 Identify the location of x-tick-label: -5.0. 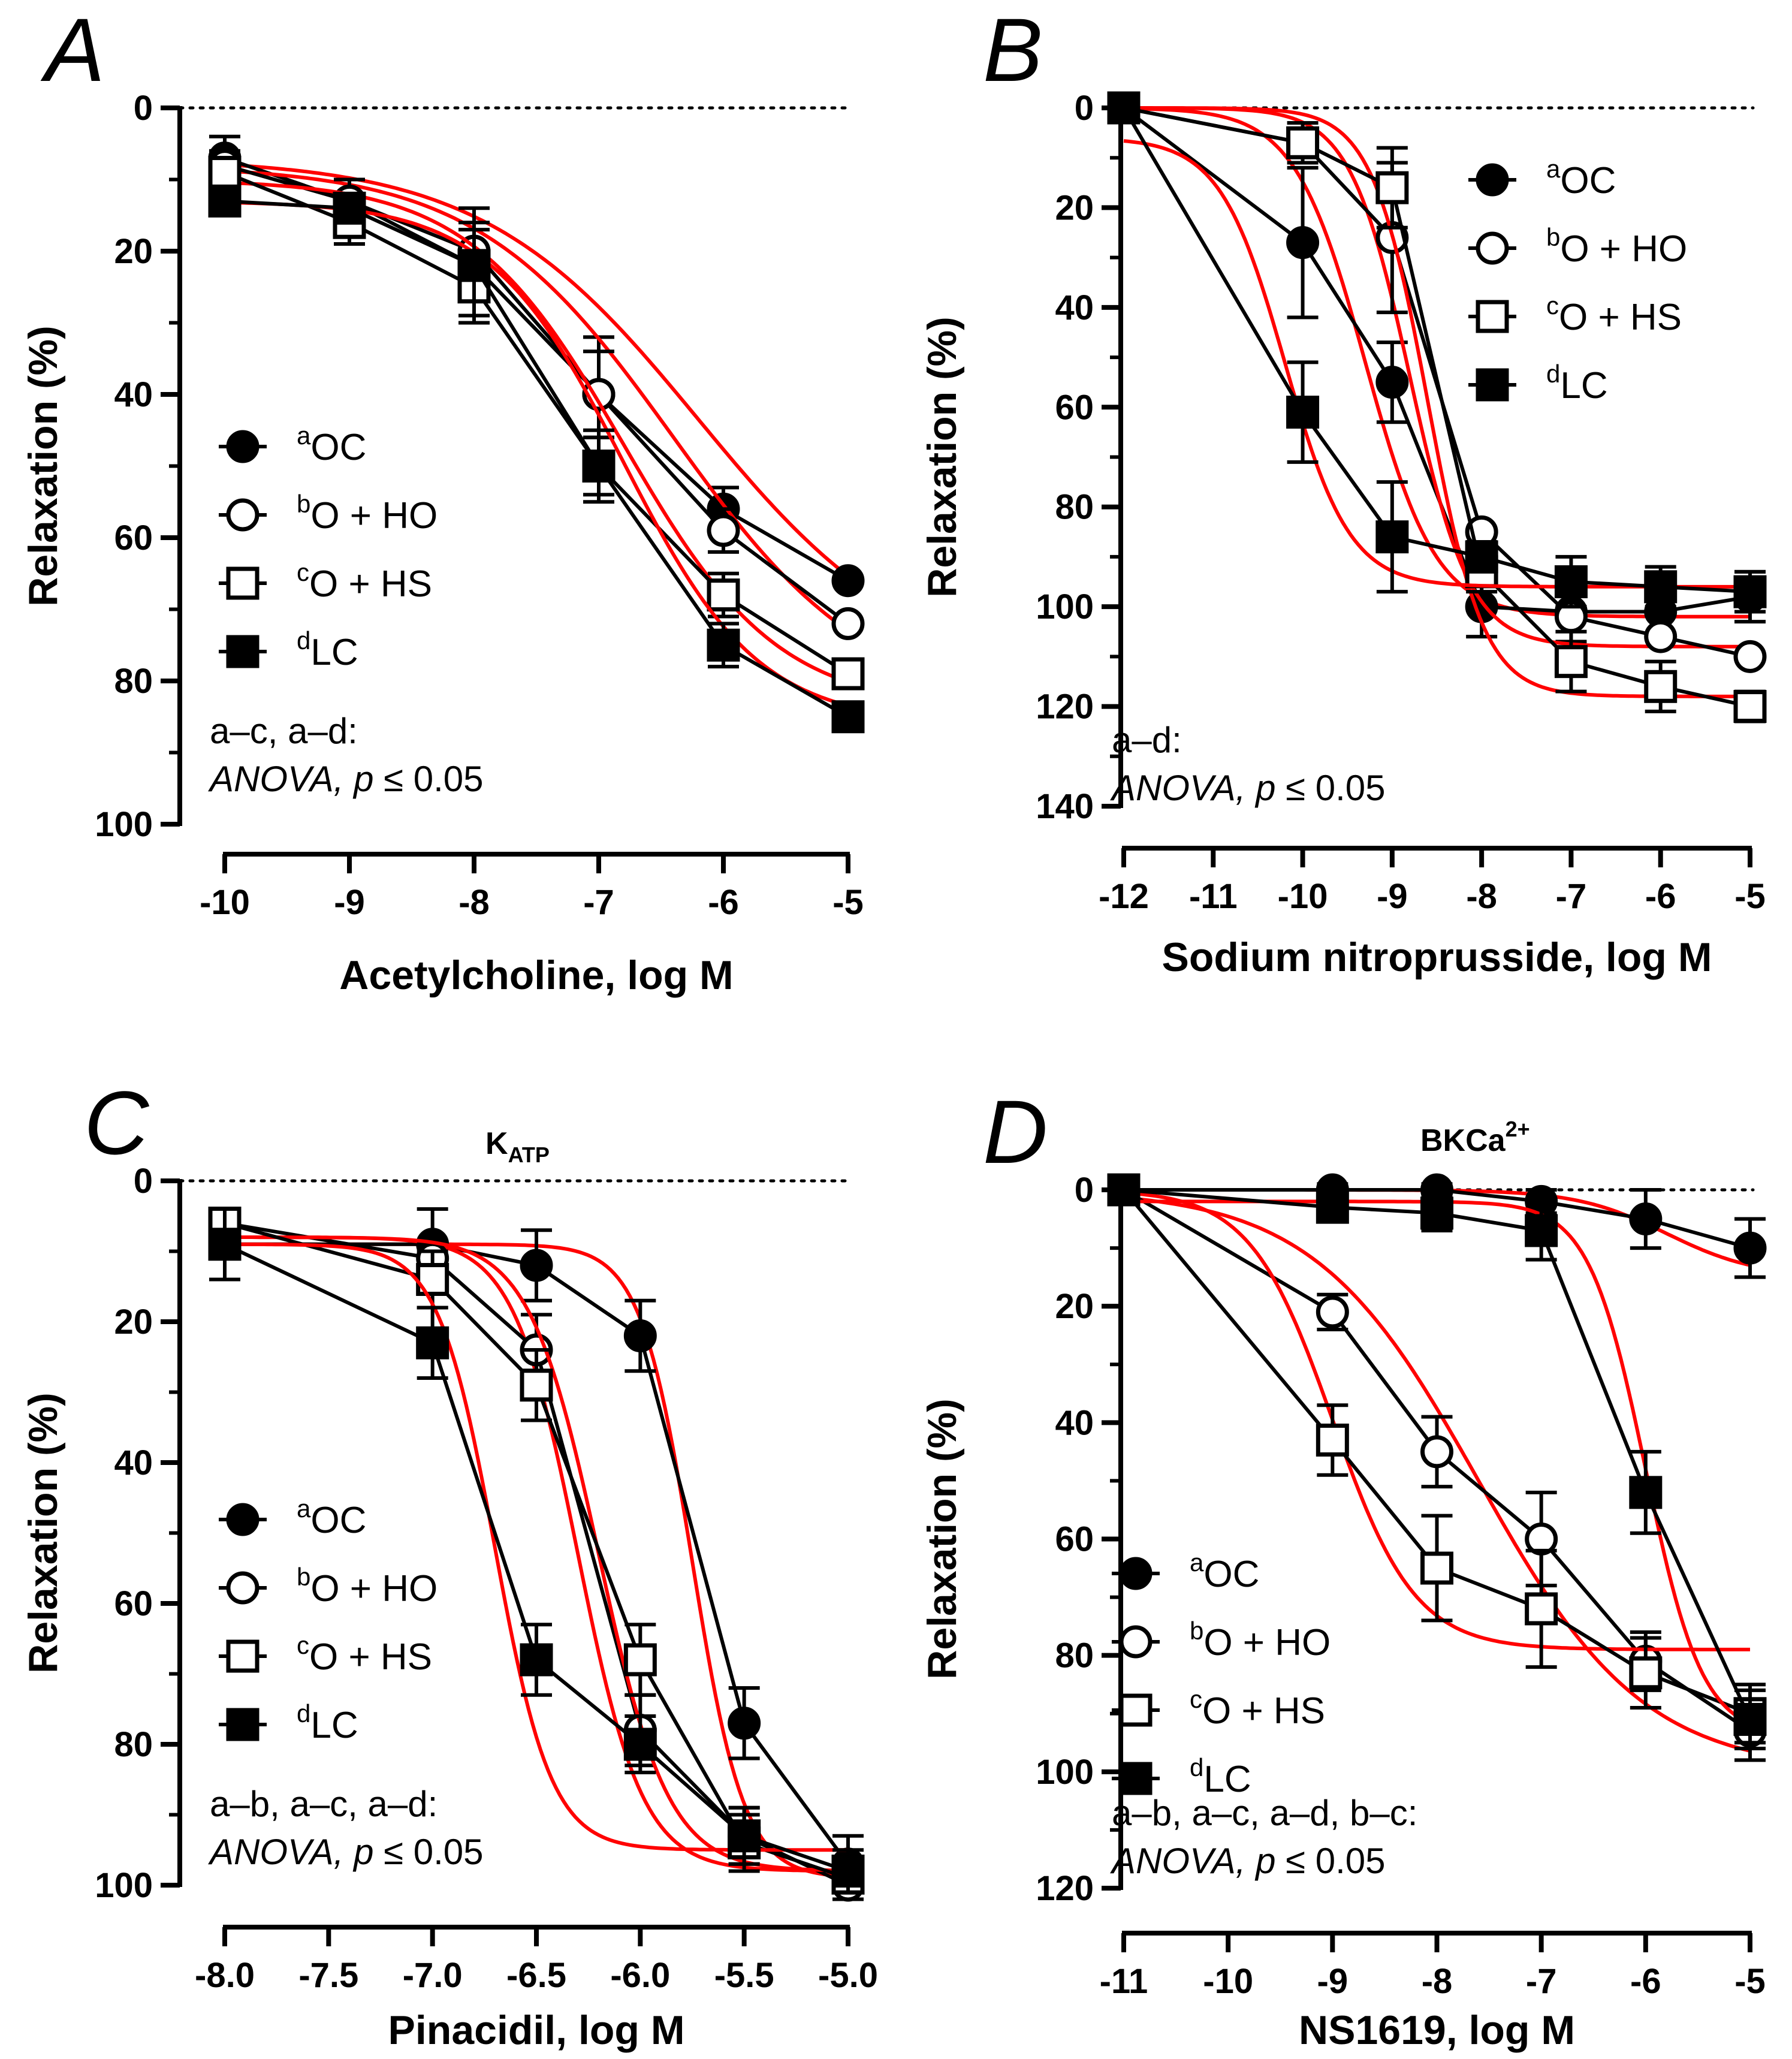
(848, 1975).